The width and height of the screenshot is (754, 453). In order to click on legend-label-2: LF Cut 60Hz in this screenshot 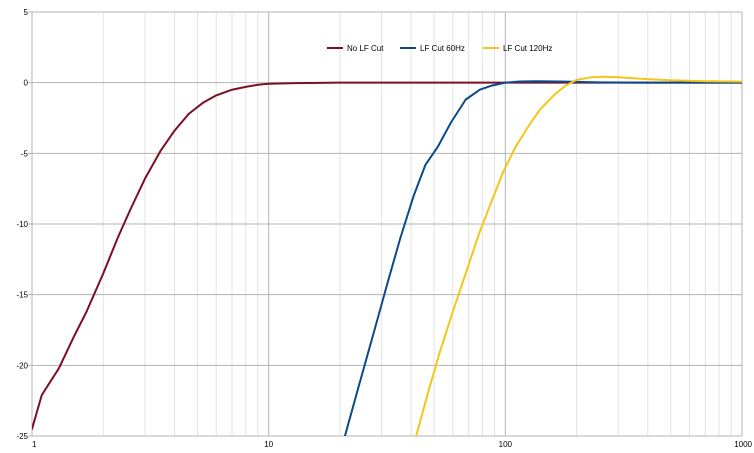, I will do `click(442, 48)`.